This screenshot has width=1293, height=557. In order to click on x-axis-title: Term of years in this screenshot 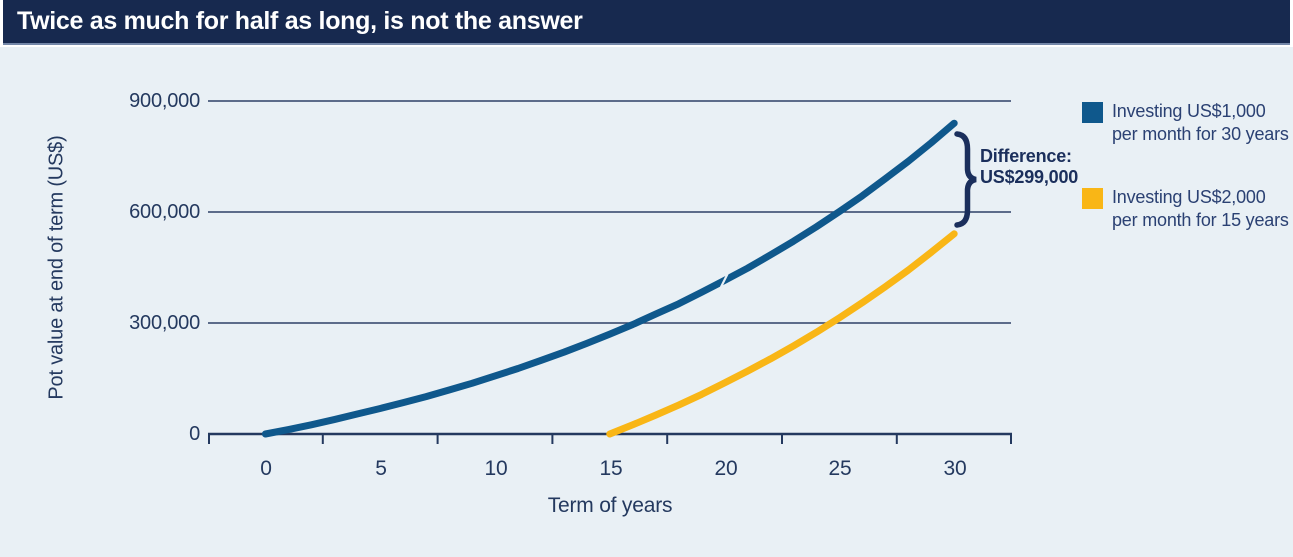, I will do `click(610, 505)`.